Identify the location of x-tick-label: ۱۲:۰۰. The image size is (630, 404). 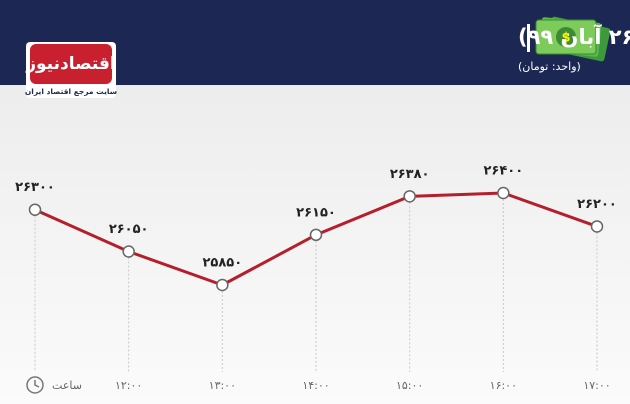
(128, 385).